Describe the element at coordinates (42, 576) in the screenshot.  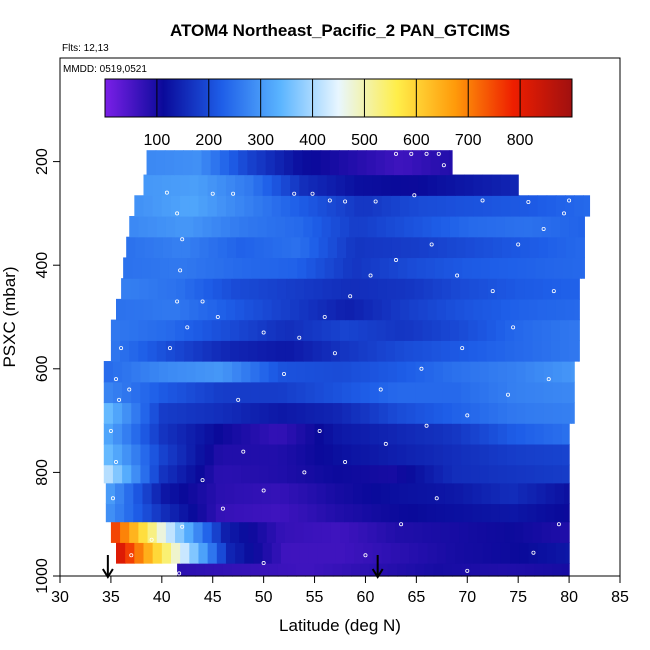
I see `y-tick-label: 1000` at that location.